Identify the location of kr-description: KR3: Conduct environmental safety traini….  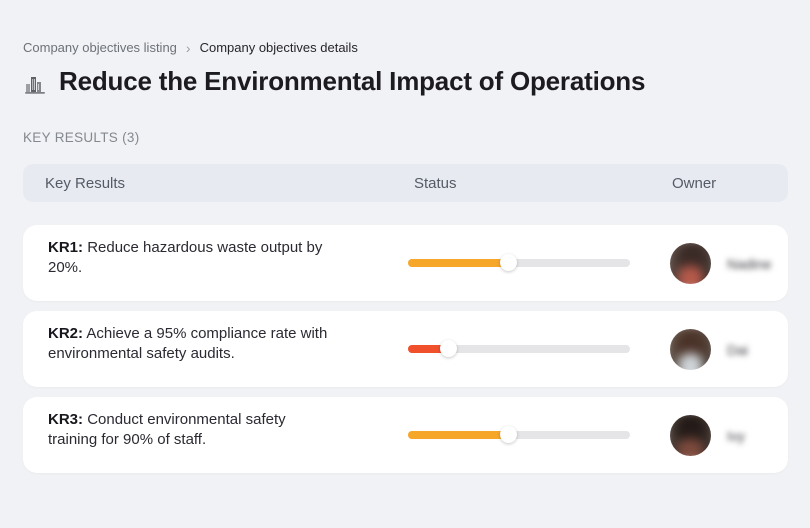
(193, 430).